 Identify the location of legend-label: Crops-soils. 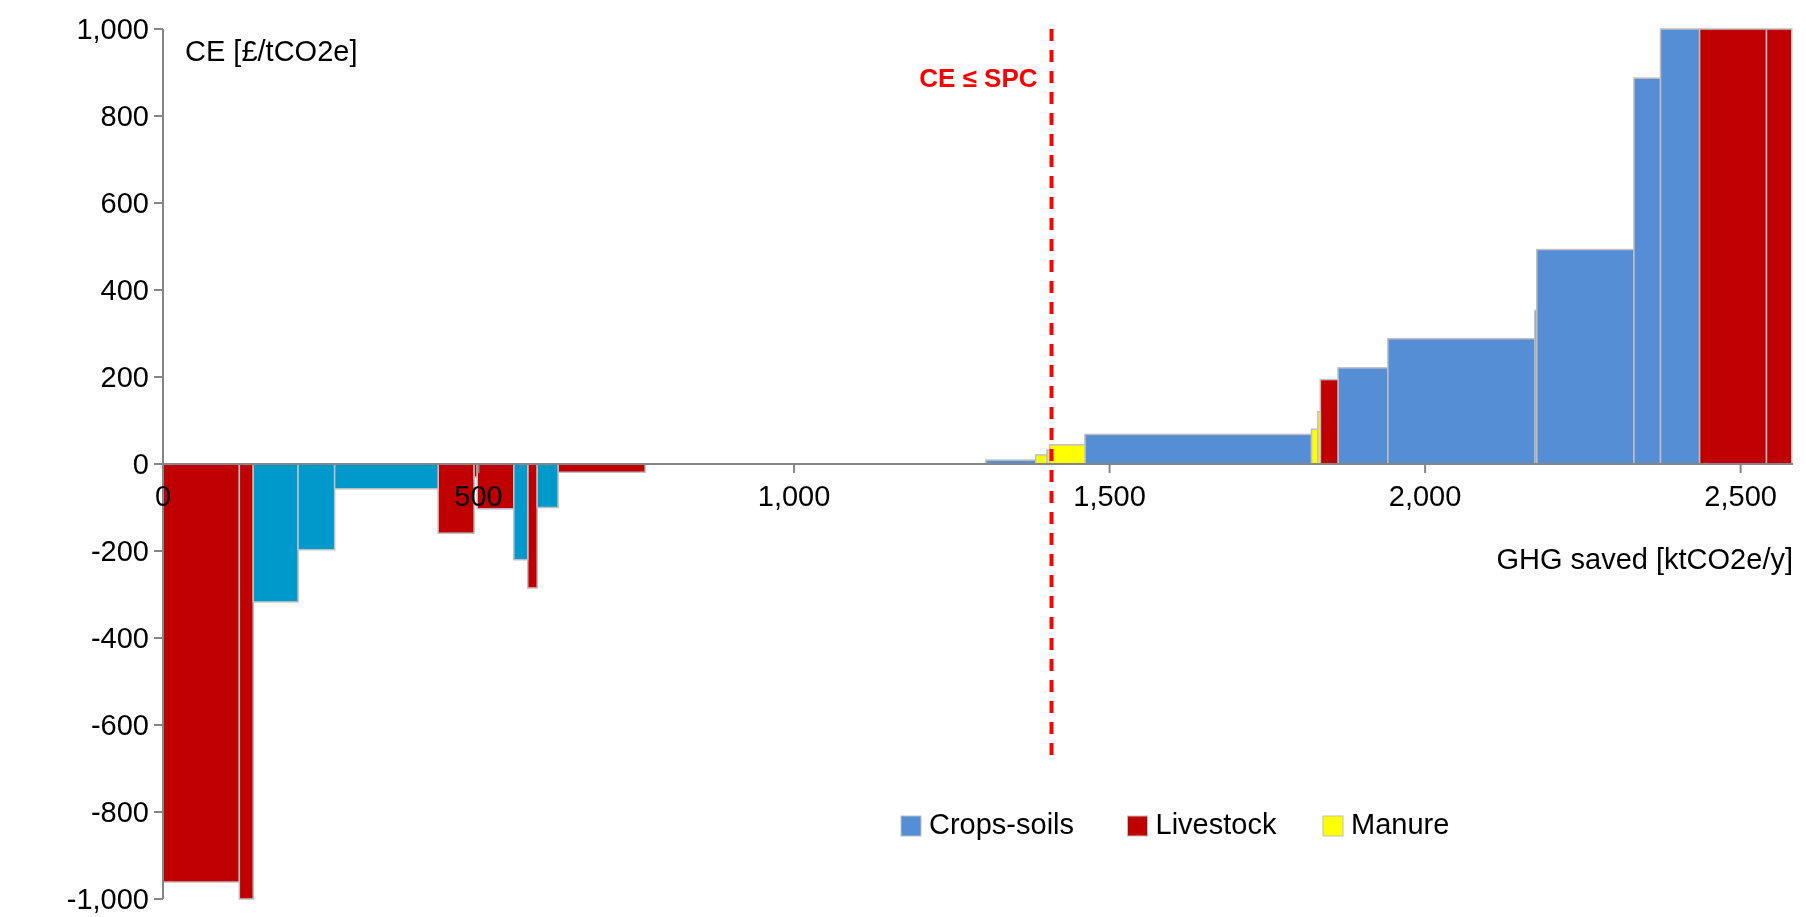
(1002, 824).